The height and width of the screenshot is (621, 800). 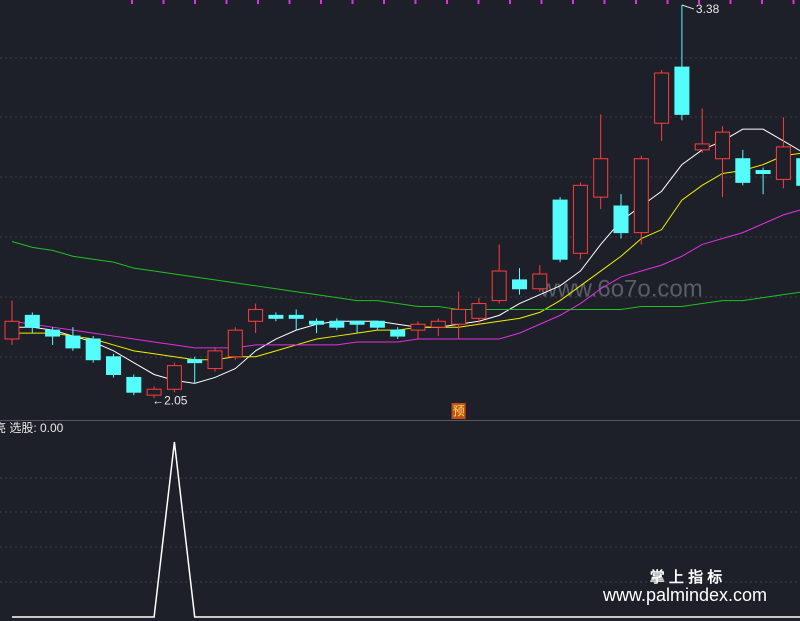 What do you see at coordinates (684, 595) in the screenshot?
I see `site: www.palmindex.com` at bounding box center [684, 595].